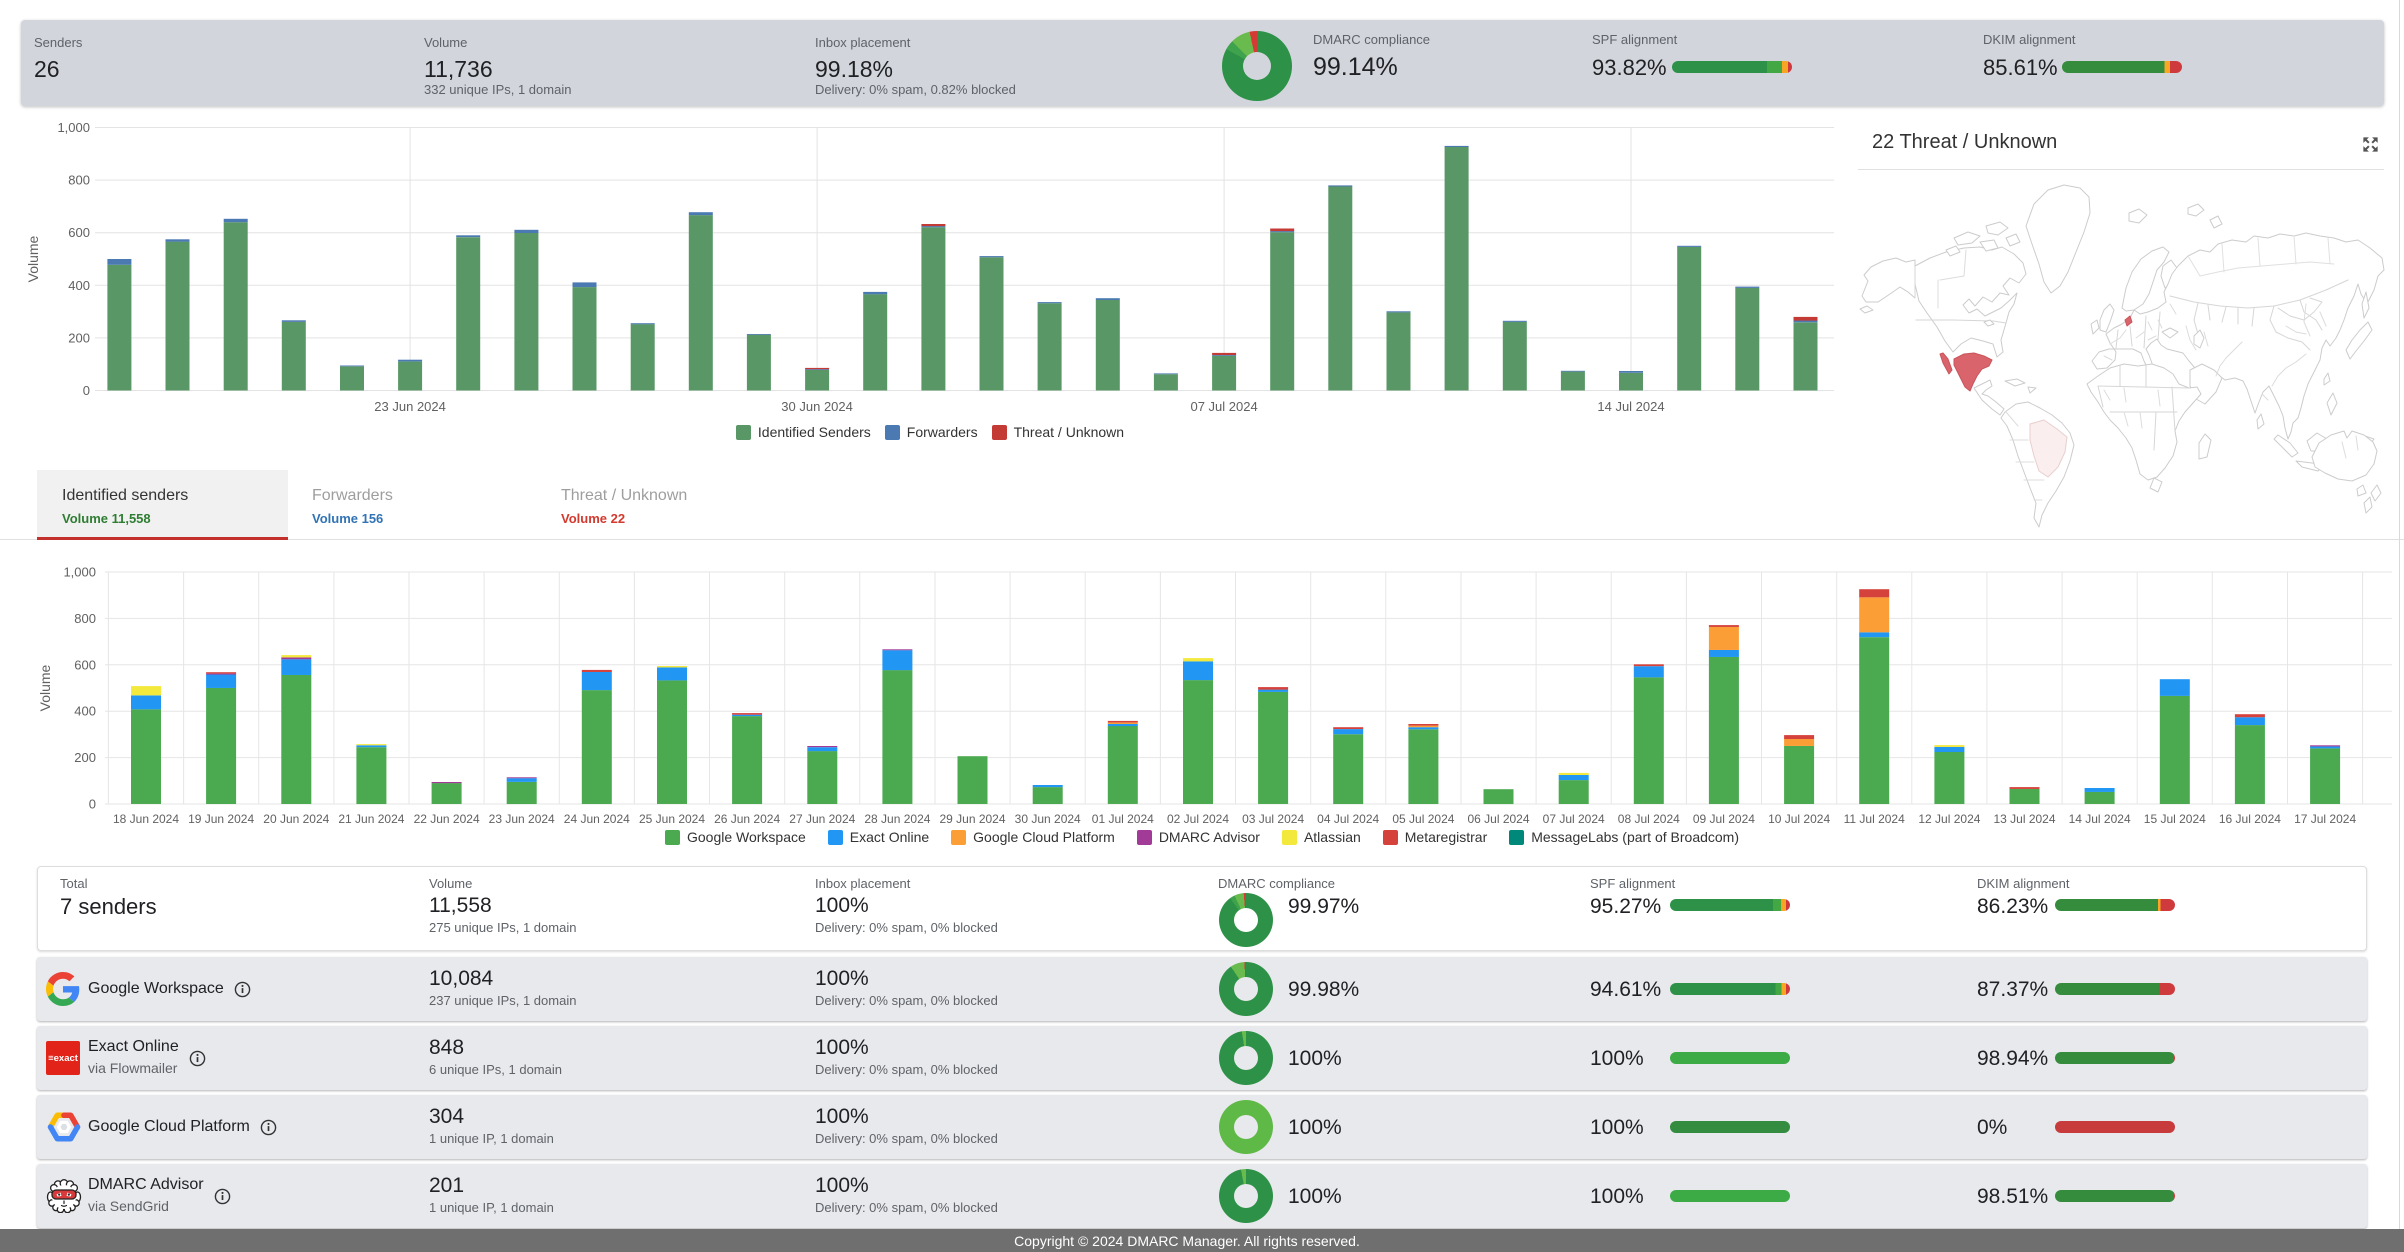  I want to click on svg-text: 10 Jul 2024, so click(1799, 819).